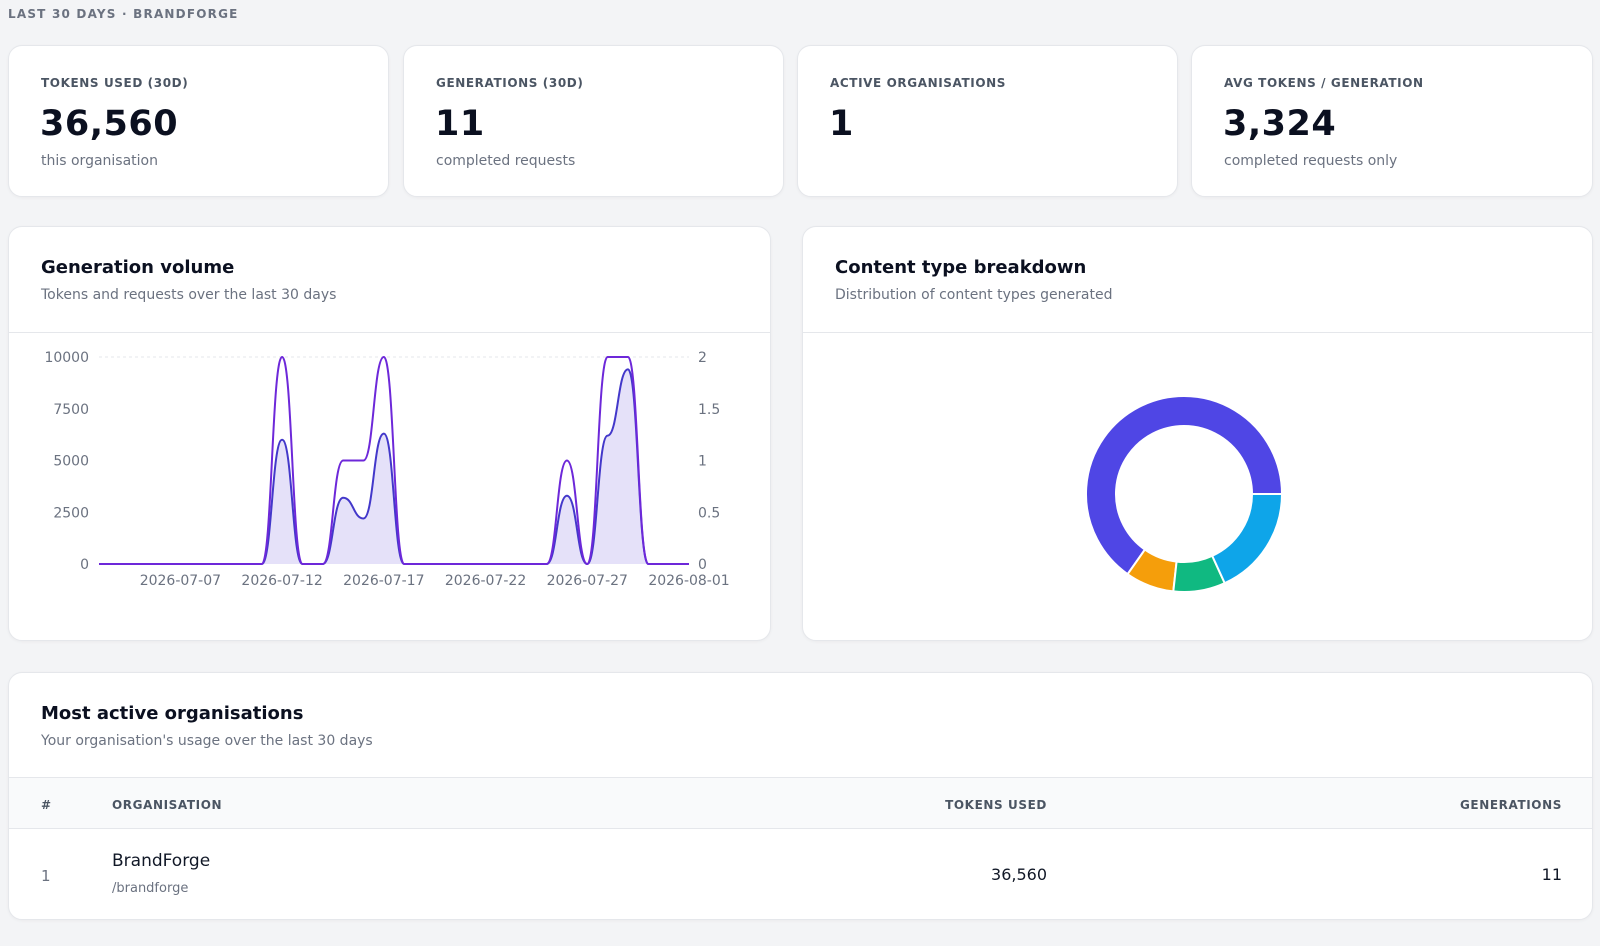 This screenshot has width=1600, height=946. Describe the element at coordinates (84, 565) in the screenshot. I see `y-tick-left: 0` at that location.